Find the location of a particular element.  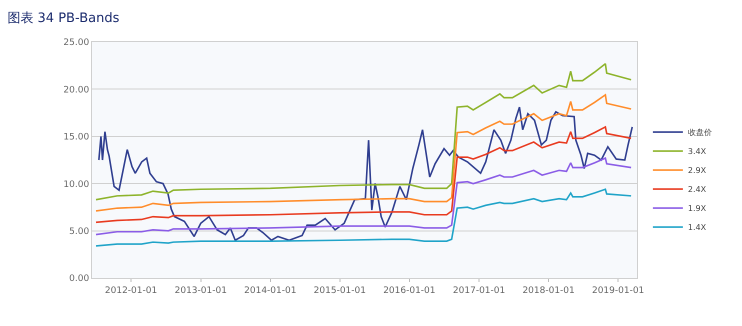

y-tick-label: 10.00 is located at coordinates (76, 185).